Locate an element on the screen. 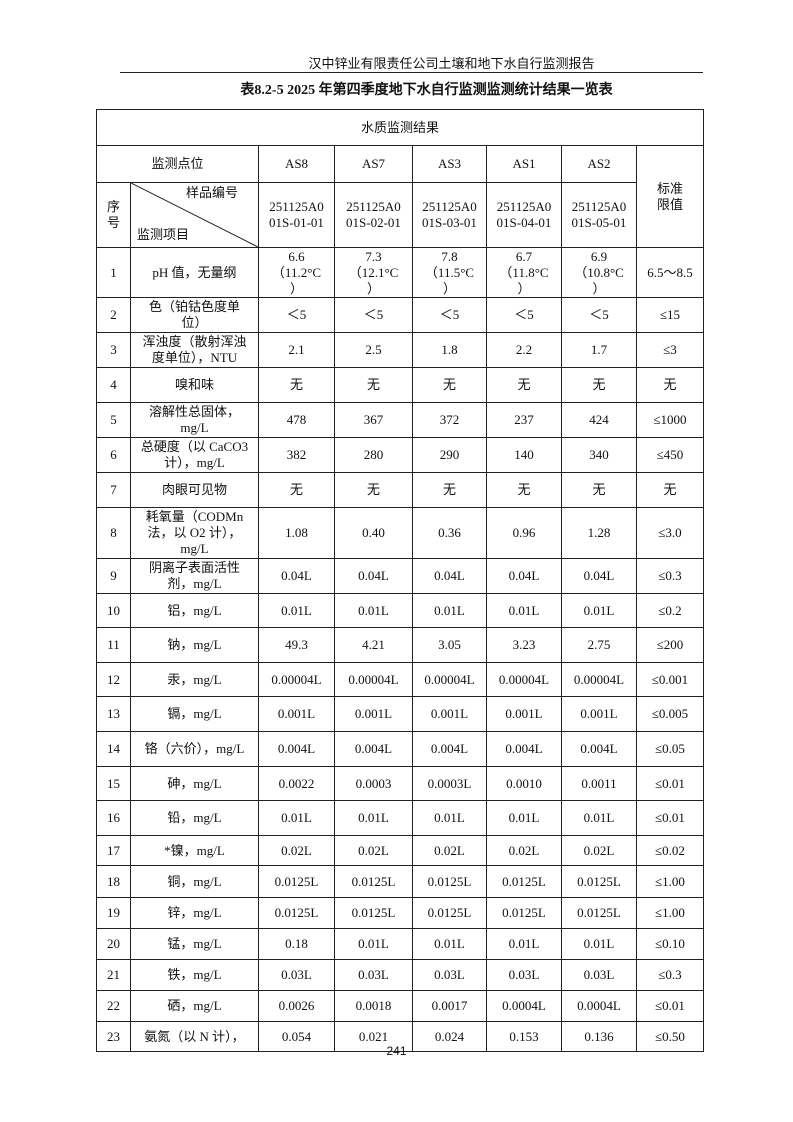  page-number: 241 is located at coordinates (396, 1051).